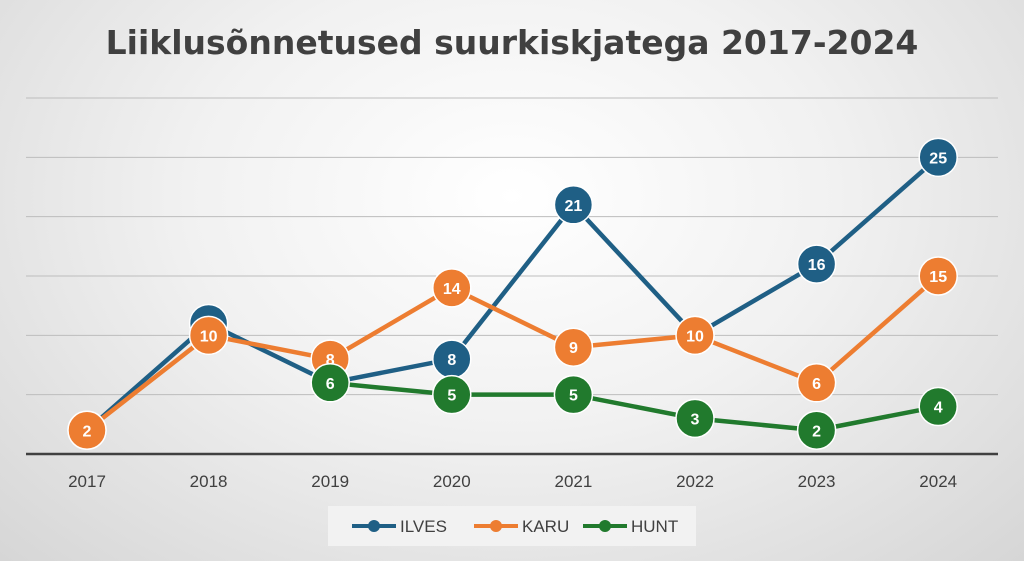 The image size is (1024, 561). I want to click on legend-label: ILVES, so click(423, 526).